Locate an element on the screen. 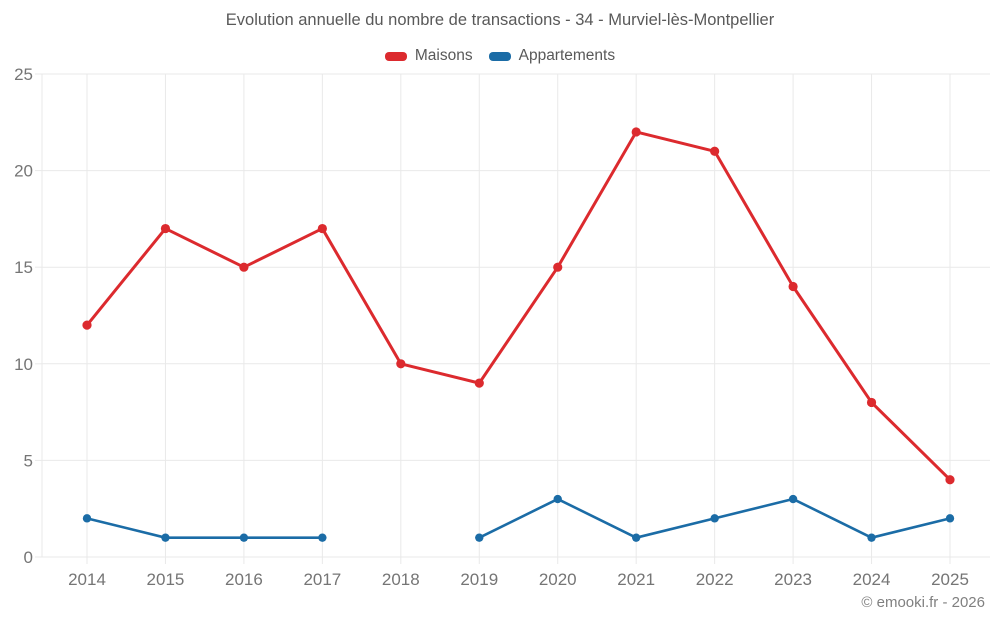 Image resolution: width=1000 pixels, height=625 pixels. svg-text: 2020 is located at coordinates (558, 579).